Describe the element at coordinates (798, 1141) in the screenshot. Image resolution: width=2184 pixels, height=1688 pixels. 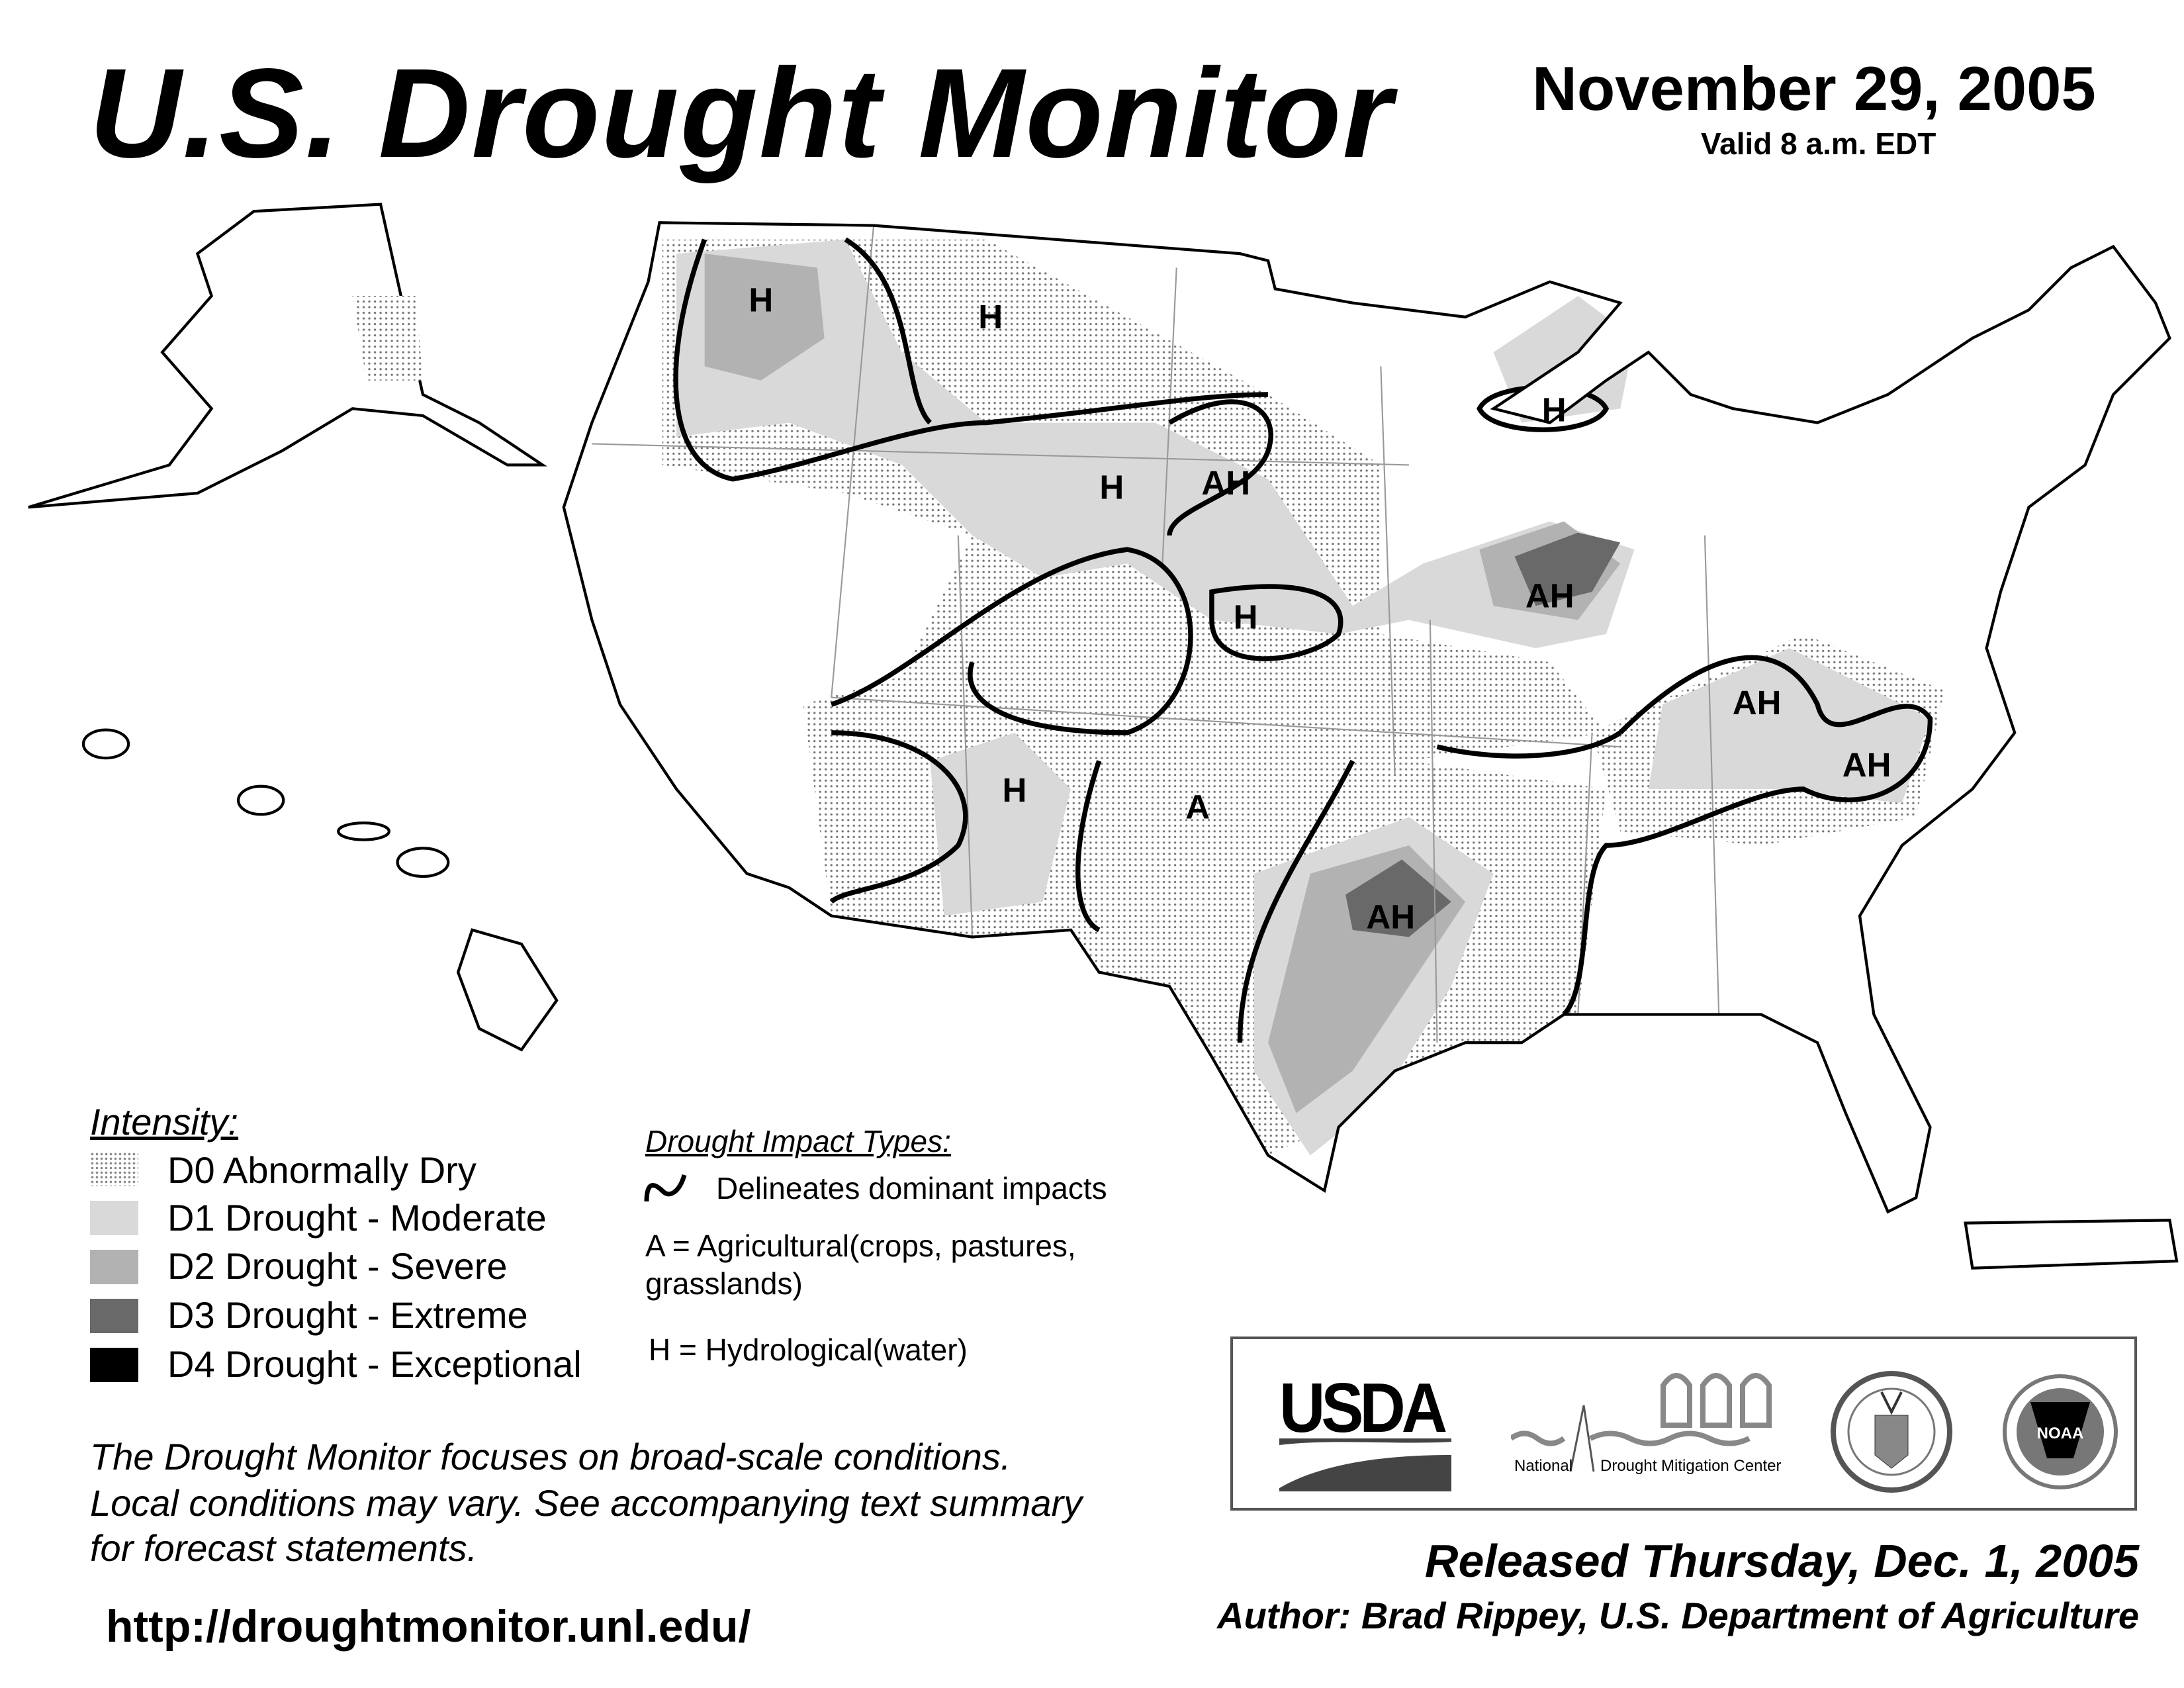
I see `impact-title: Drought Impact Types:` at that location.